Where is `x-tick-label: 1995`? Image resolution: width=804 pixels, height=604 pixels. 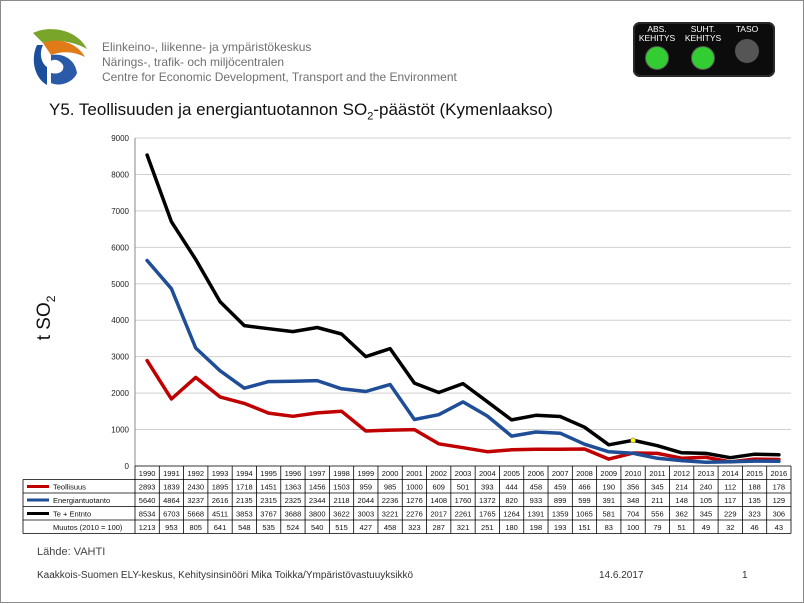 x-tick-label: 1995 is located at coordinates (268, 473).